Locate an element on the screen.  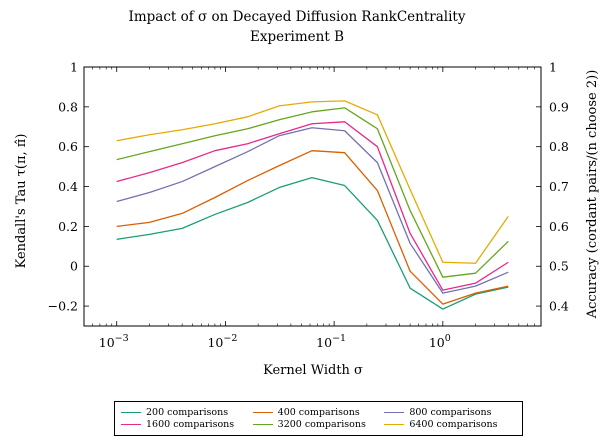
legend-item: 200 comparisons is located at coordinates (187, 412).